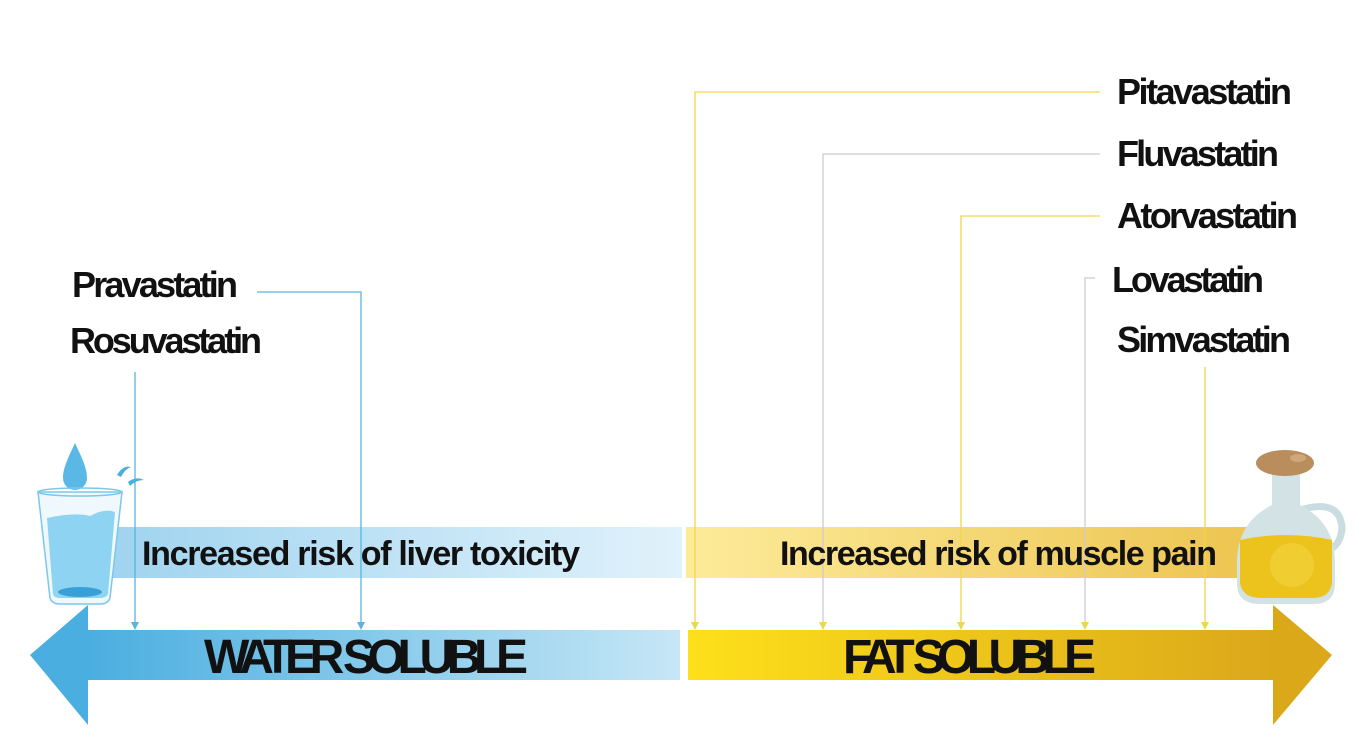 The image size is (1370, 751). What do you see at coordinates (1089, 450) in the screenshot?
I see `lovastatin-connector` at bounding box center [1089, 450].